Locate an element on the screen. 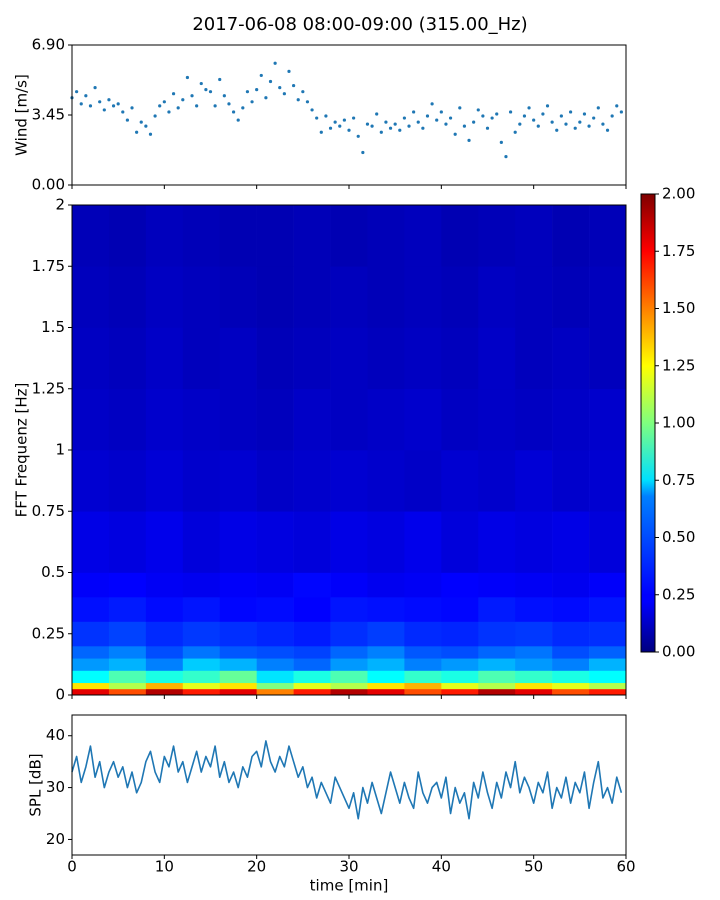 This screenshot has height=900, width=720. x-tick-label: 30 is located at coordinates (348, 867).